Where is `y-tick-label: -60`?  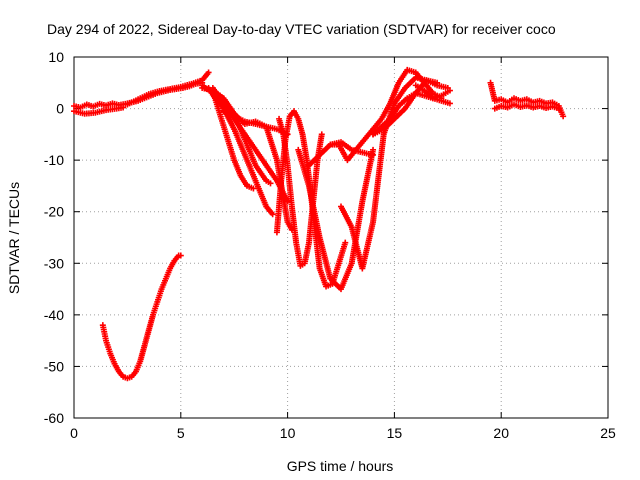
y-tick-label: -60 is located at coordinates (54, 418).